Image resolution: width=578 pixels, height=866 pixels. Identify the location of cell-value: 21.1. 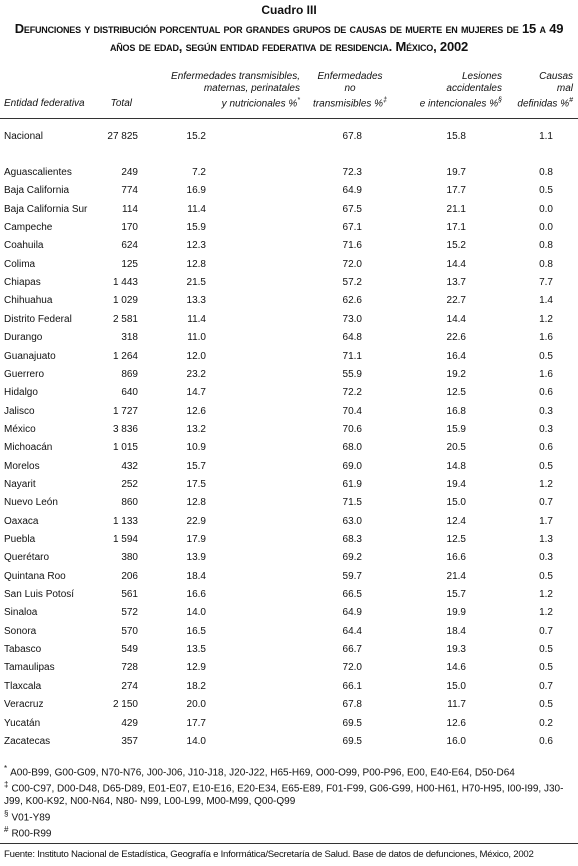
(456, 209).